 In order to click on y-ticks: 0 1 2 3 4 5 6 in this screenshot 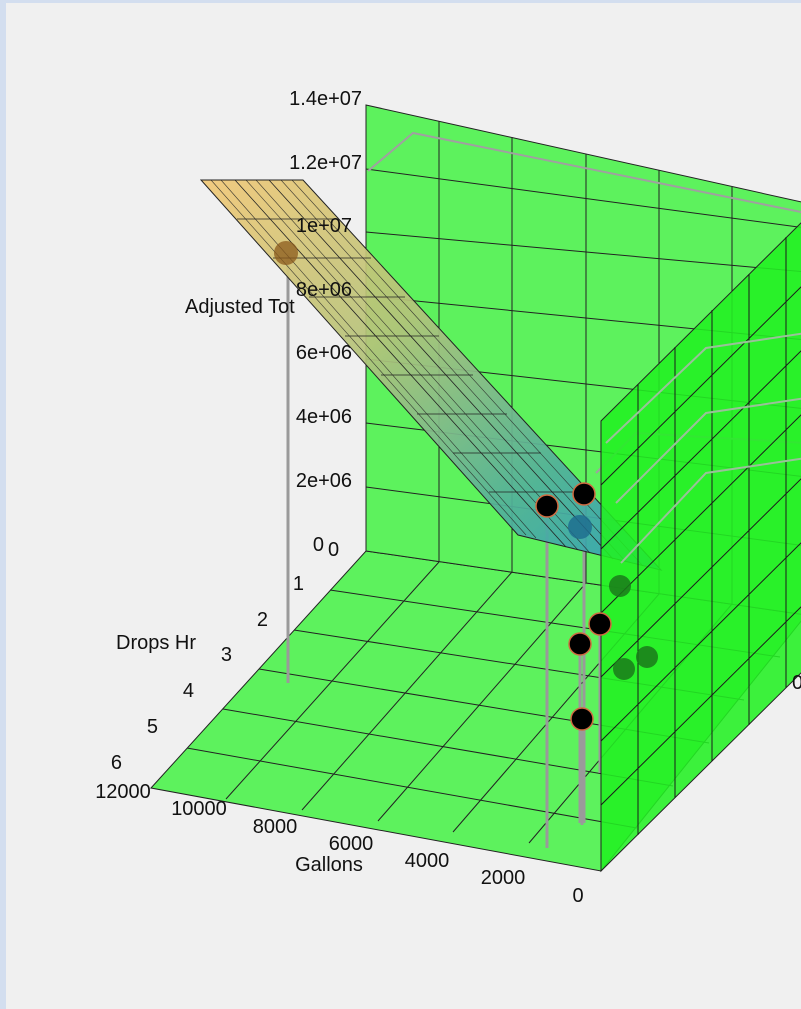, I will do `click(225, 656)`.